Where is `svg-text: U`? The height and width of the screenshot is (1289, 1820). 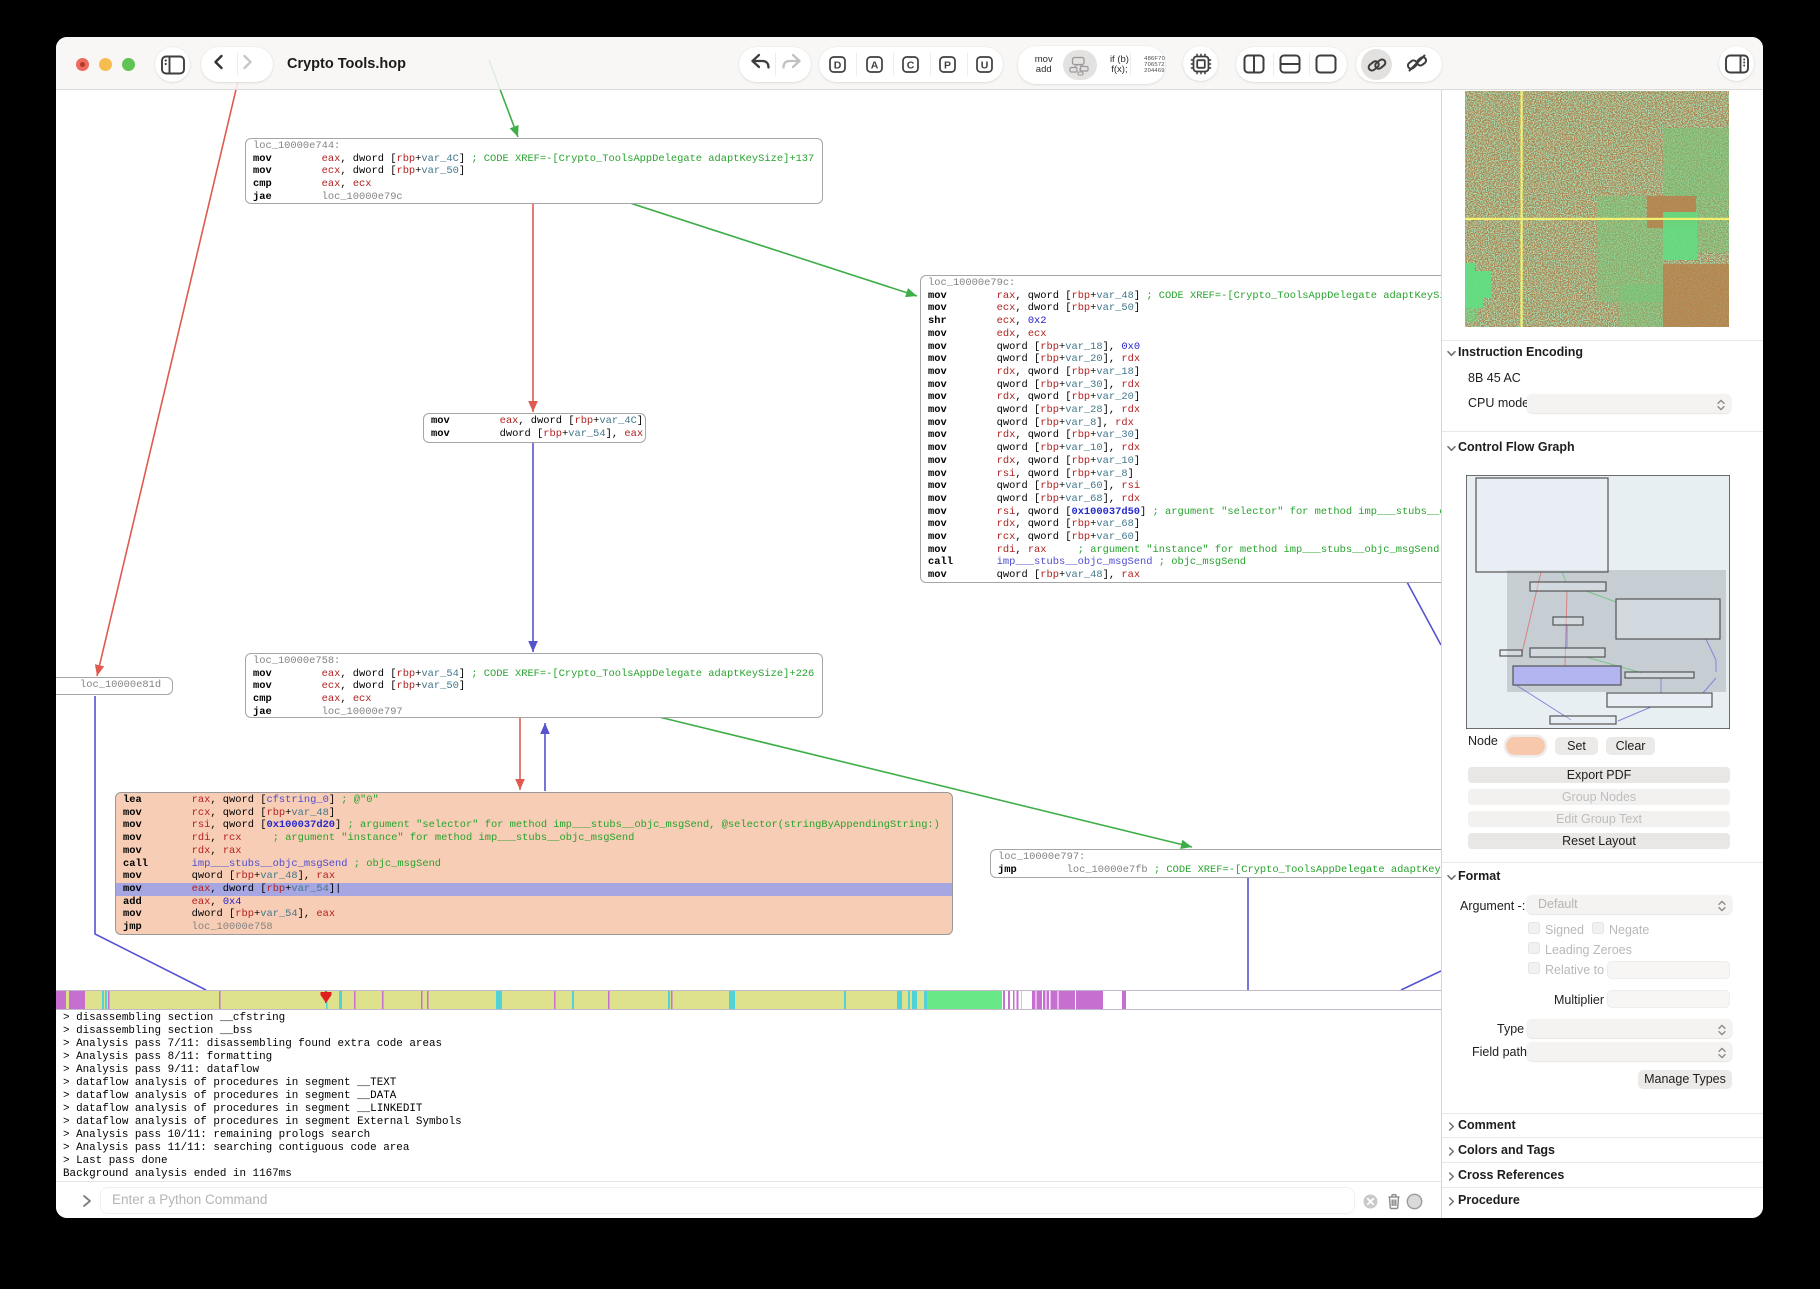 svg-text: U is located at coordinates (985, 65).